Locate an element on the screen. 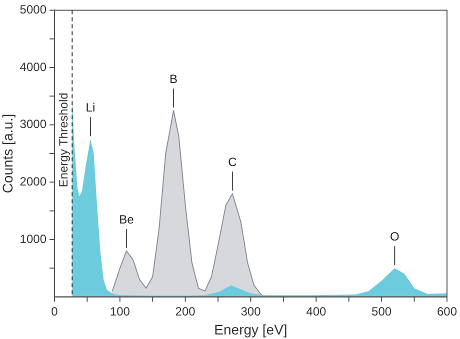  annotation: Be is located at coordinates (126, 219).